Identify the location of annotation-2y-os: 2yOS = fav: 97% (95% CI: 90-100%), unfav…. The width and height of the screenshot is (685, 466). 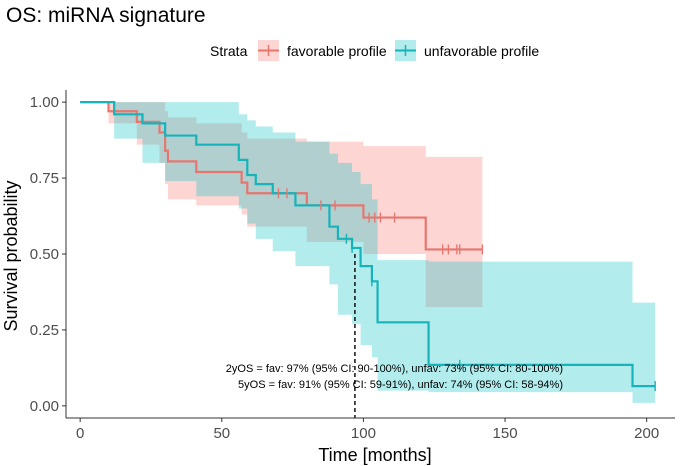
(394, 369).